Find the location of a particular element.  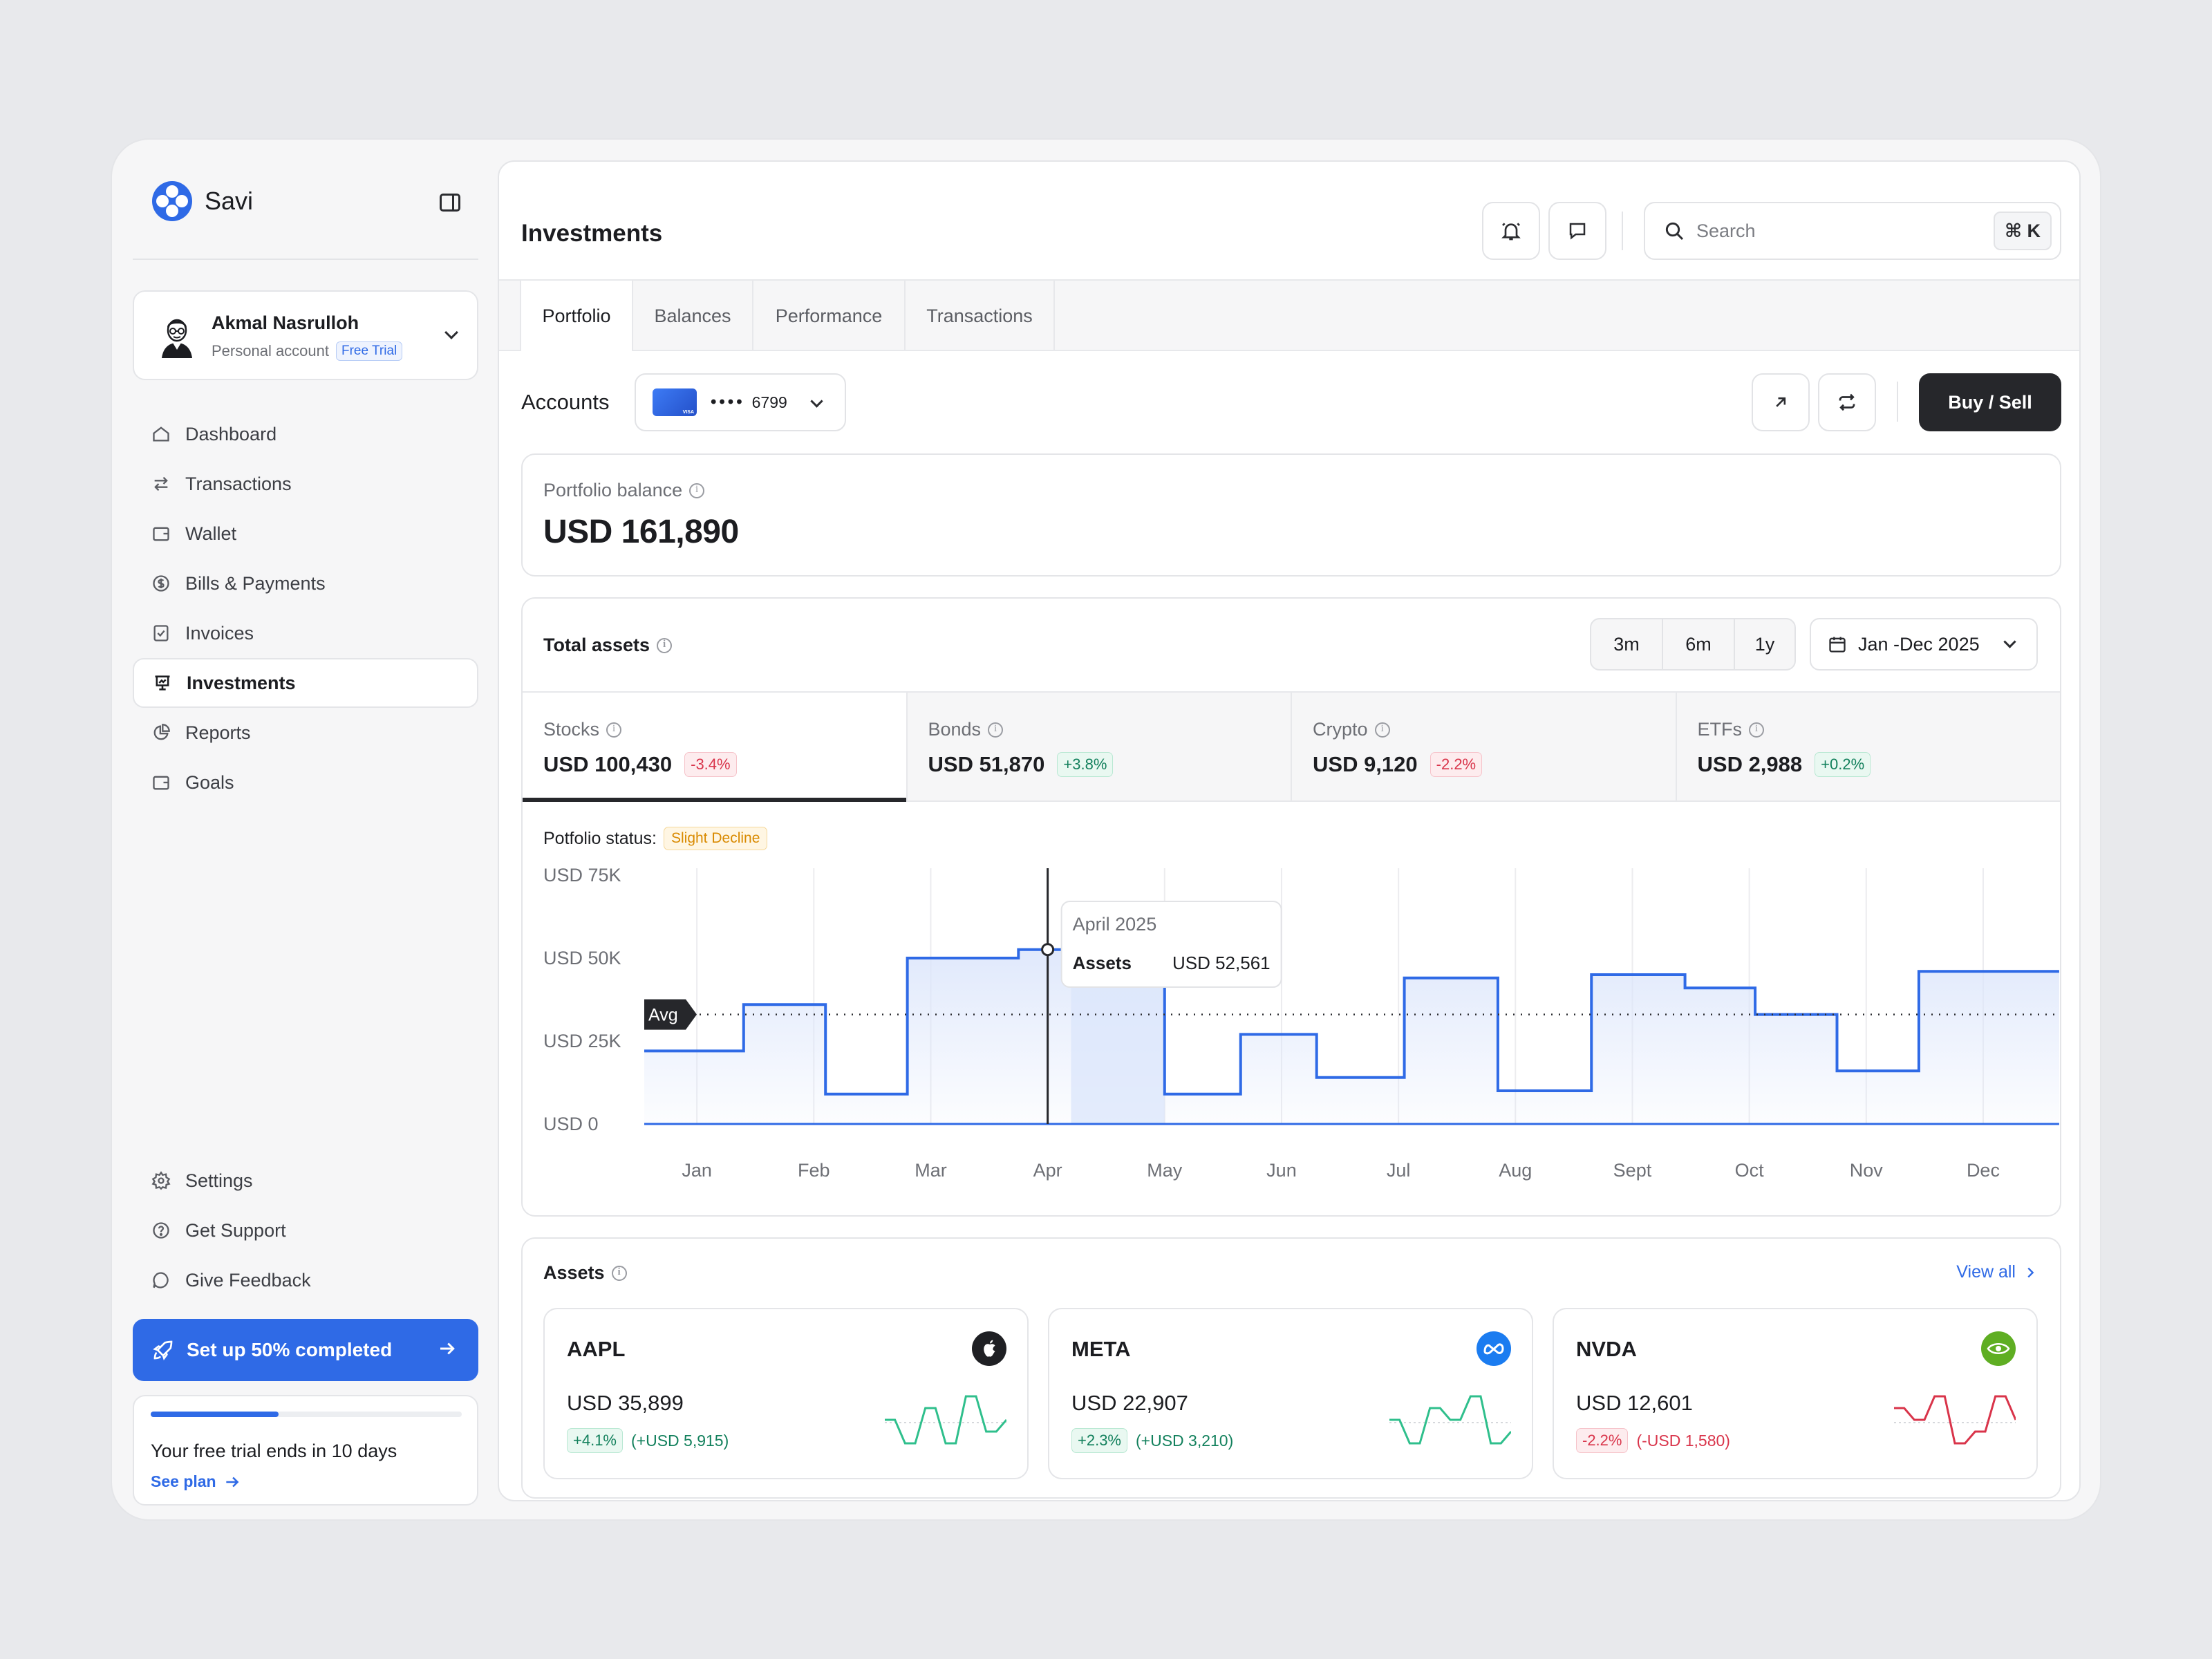

messages-button is located at coordinates (1577, 231).